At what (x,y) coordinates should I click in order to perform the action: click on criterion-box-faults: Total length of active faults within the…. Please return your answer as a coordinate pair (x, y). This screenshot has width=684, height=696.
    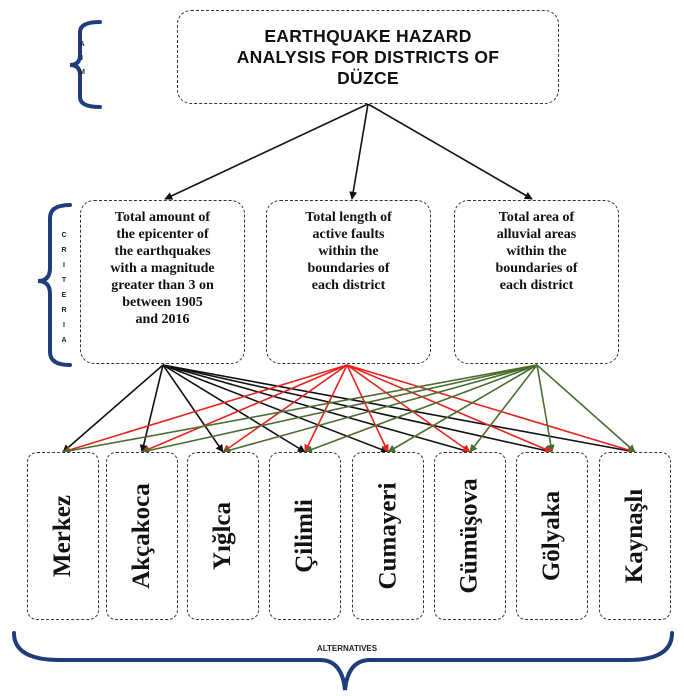
    Looking at the image, I should click on (348, 282).